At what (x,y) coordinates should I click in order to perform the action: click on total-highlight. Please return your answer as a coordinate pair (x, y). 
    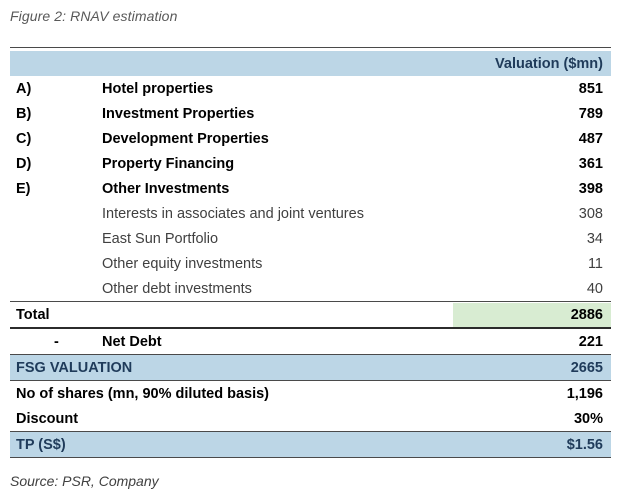
    Looking at the image, I should click on (532, 315).